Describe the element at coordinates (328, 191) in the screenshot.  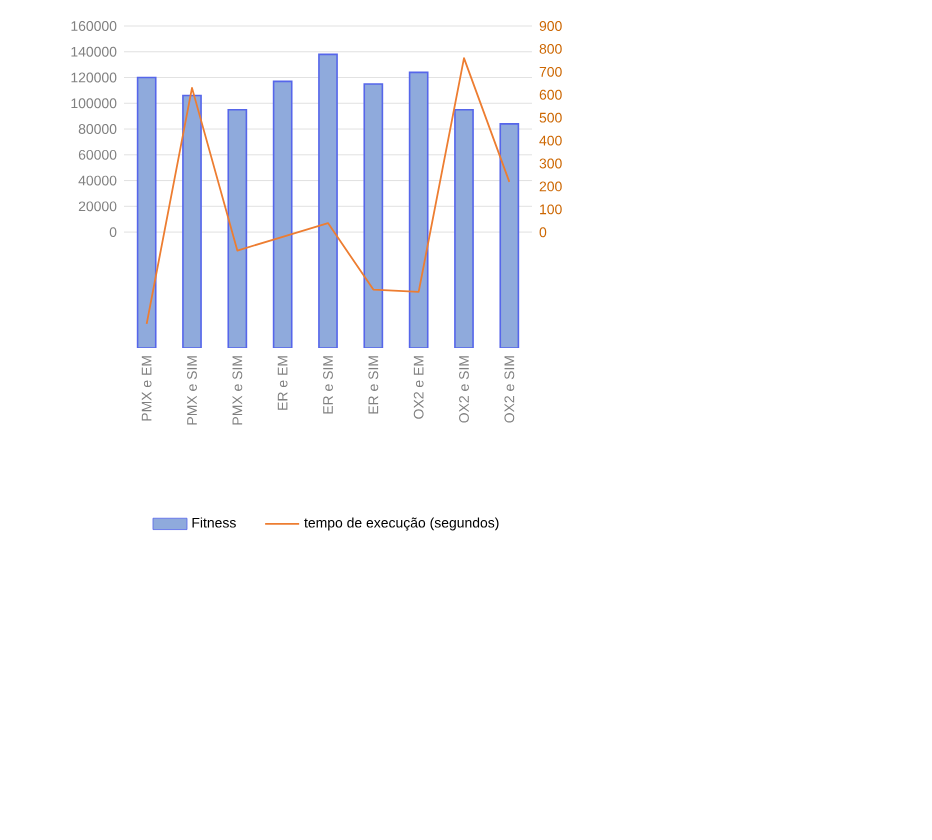
I see `line-series` at that location.